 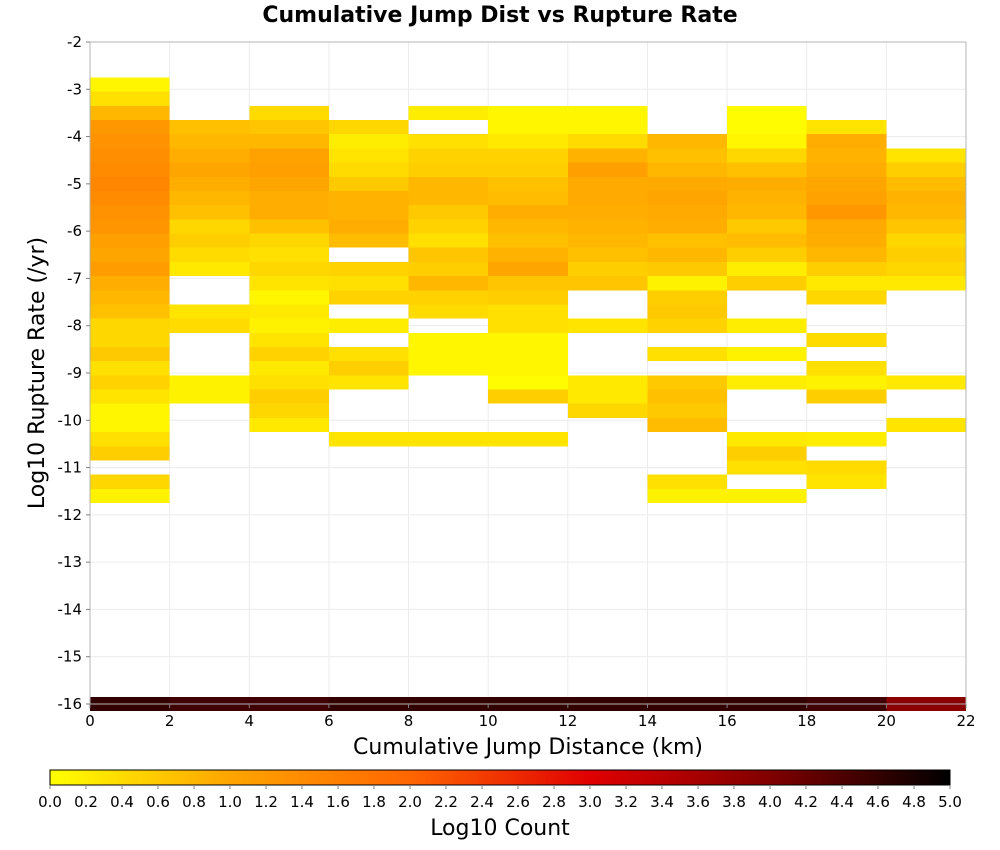 I want to click on x-tick-label: 12, so click(x=567, y=721).